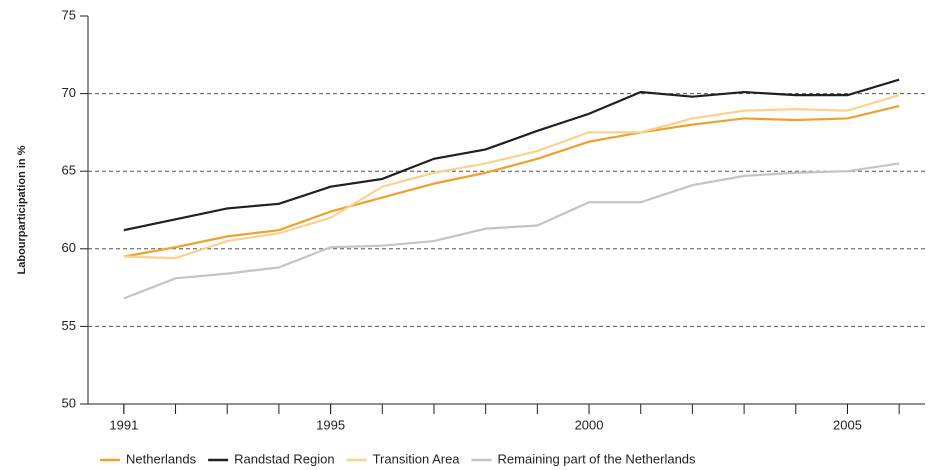  What do you see at coordinates (69, 325) in the screenshot?
I see `y-tick-label: 55` at bounding box center [69, 325].